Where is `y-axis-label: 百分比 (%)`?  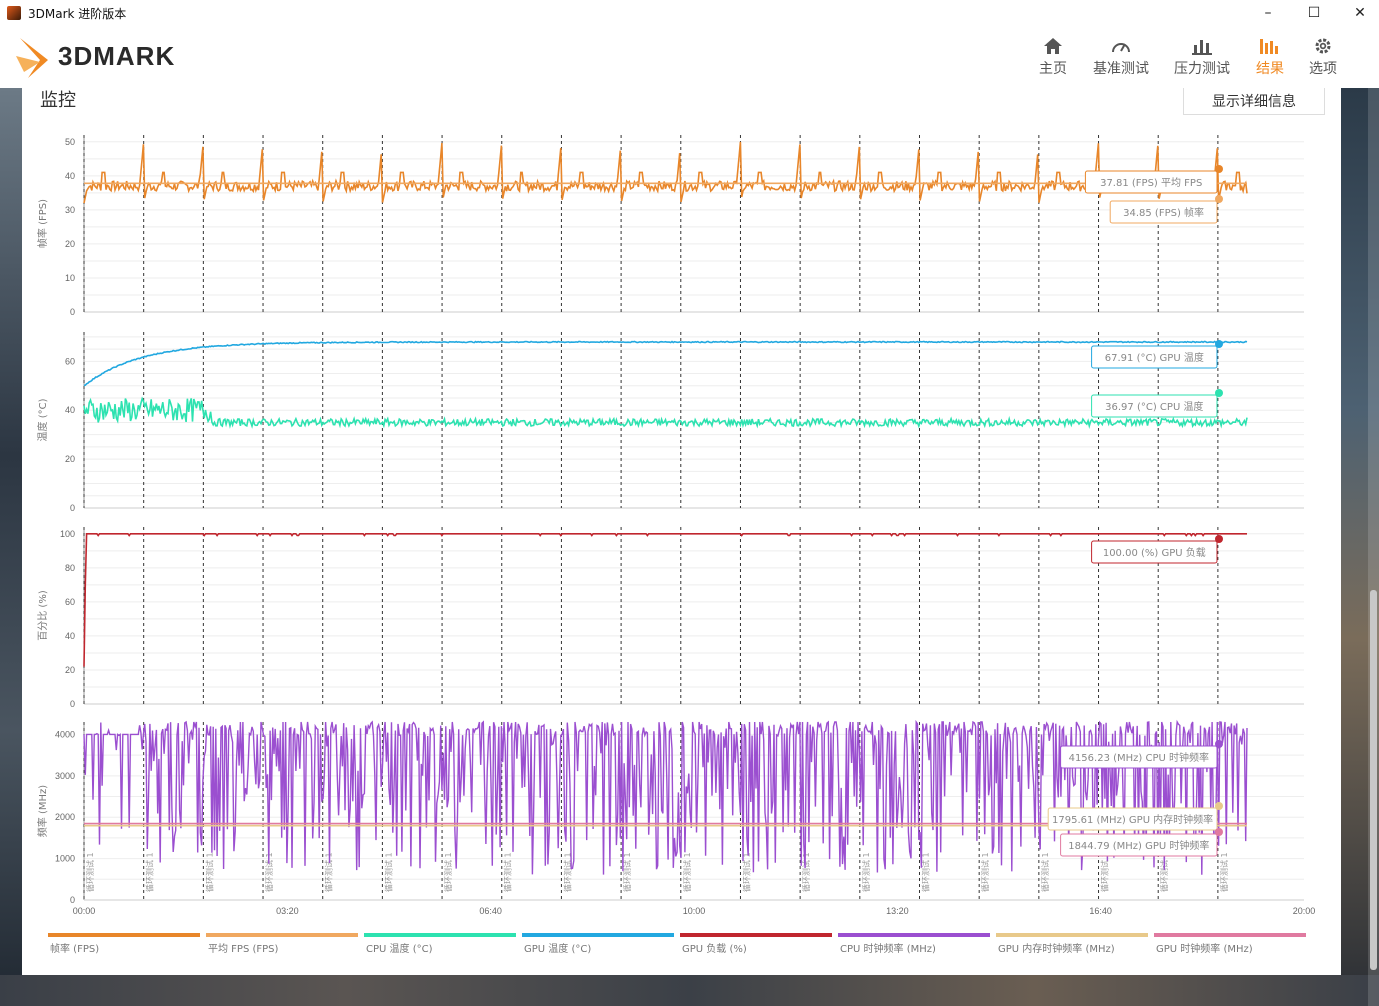
y-axis-label: 百分比 (%) is located at coordinates (43, 615).